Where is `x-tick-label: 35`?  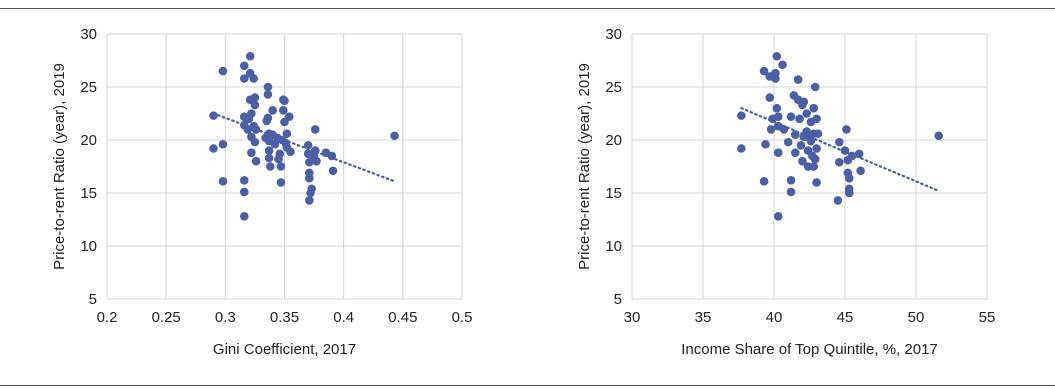
x-tick-label: 35 is located at coordinates (703, 317).